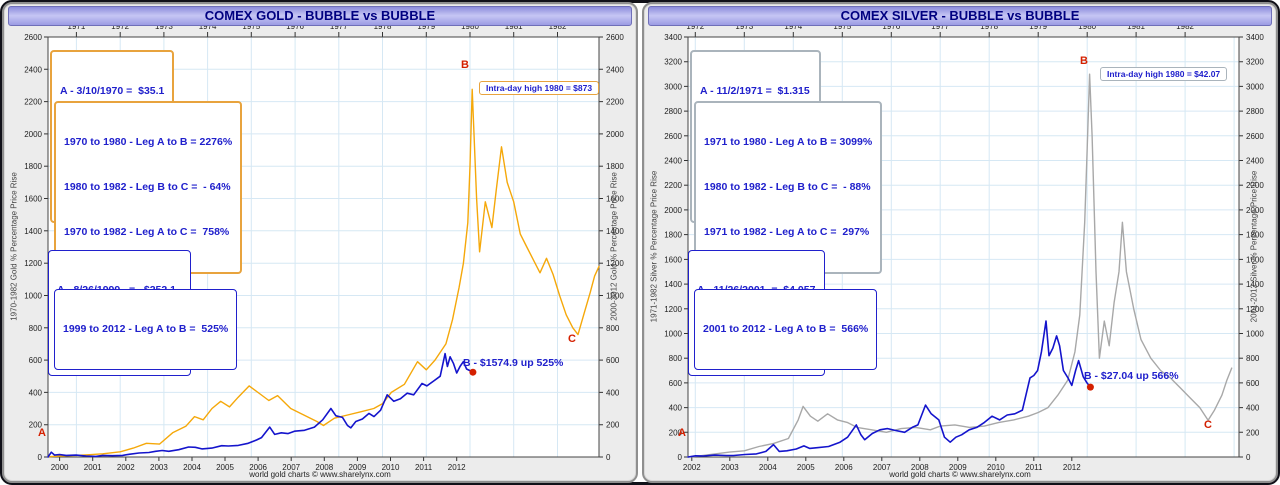  Describe the element at coordinates (1090, 387) in the screenshot. I see `point-b-marker` at that location.